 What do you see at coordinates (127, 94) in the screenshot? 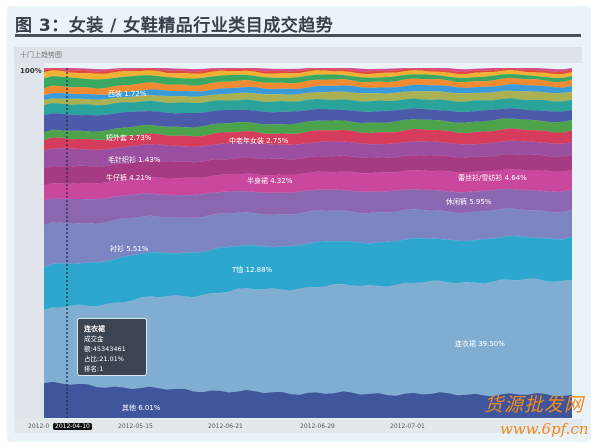
I see `series-label-xizhuang: 西装 1.72%` at bounding box center [127, 94].